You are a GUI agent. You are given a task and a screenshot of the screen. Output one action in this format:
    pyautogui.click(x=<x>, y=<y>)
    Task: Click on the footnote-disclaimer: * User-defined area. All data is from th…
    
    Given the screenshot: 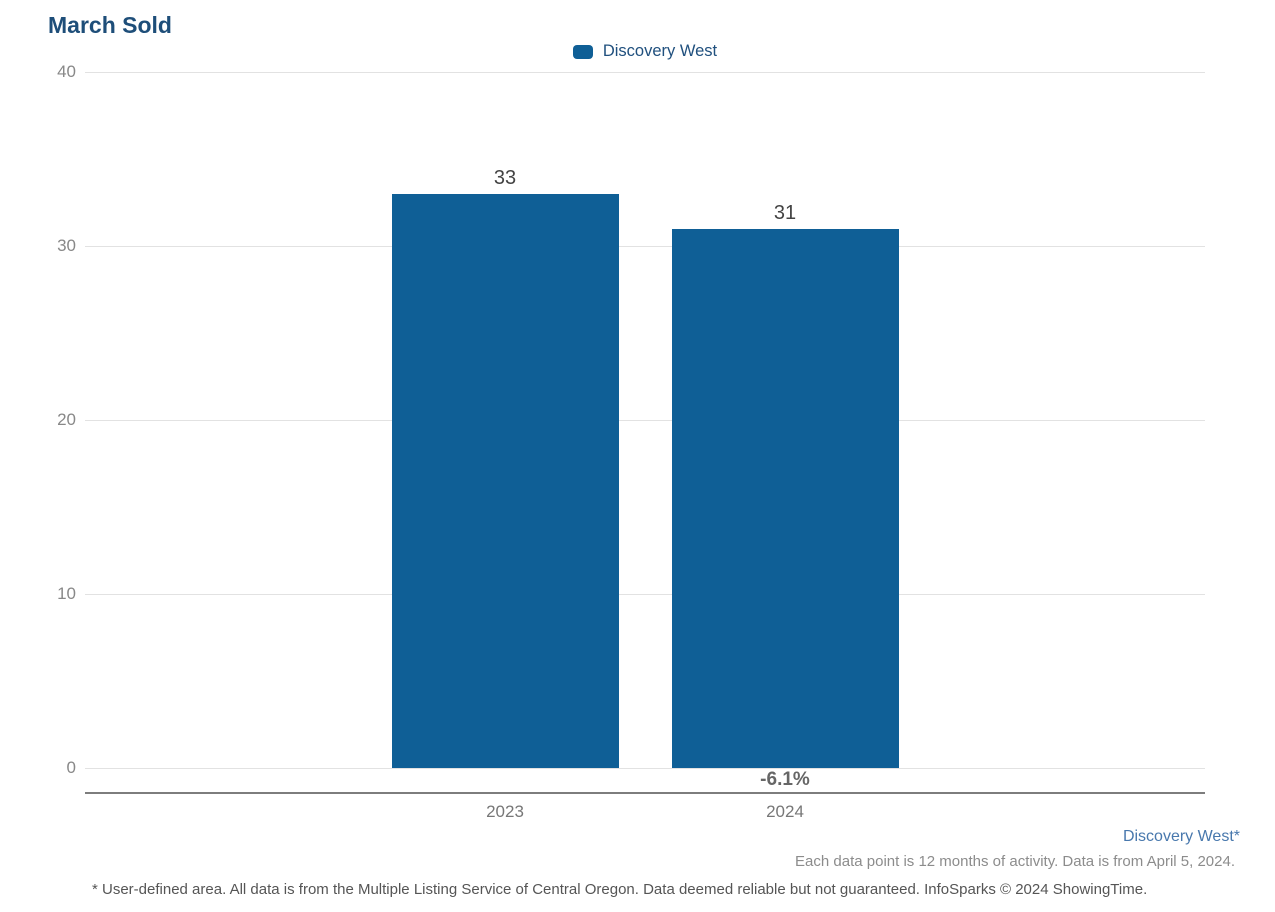 What is the action you would take?
    pyautogui.click(x=620, y=889)
    